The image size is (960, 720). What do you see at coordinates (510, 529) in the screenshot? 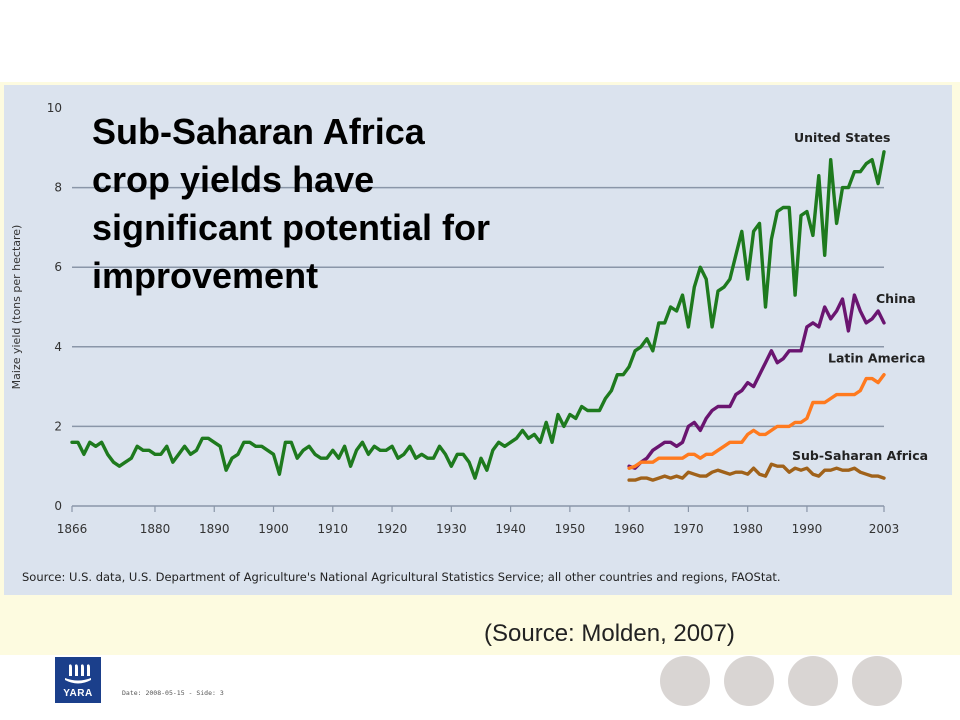
I see `x-tick-label: 1940` at bounding box center [510, 529].